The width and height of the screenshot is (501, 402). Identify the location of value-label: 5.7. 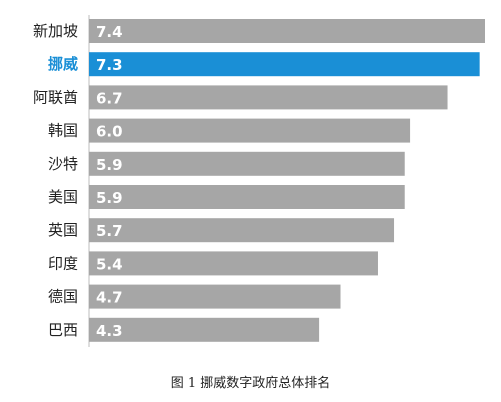
(109, 231).